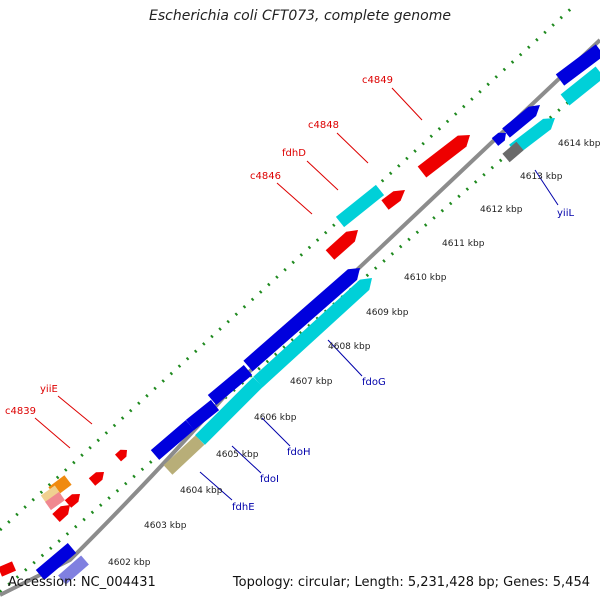  I want to click on gene-label: c4846, so click(265, 176).